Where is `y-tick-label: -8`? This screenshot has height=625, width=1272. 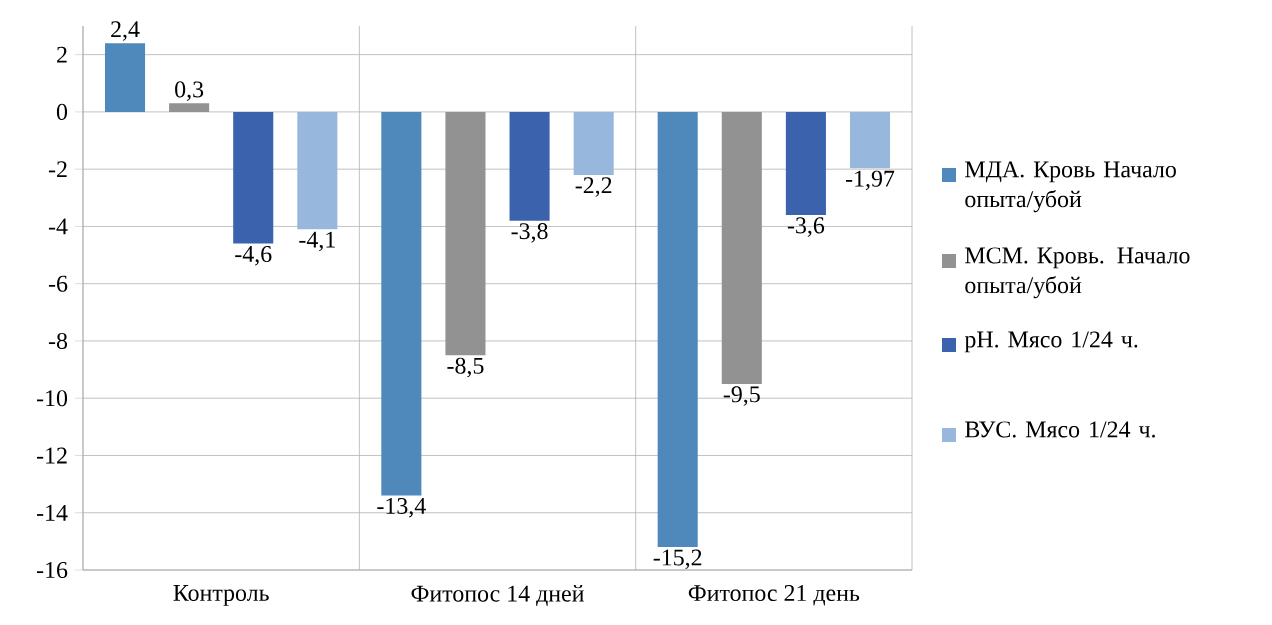
y-tick-label: -8 is located at coordinates (58, 340).